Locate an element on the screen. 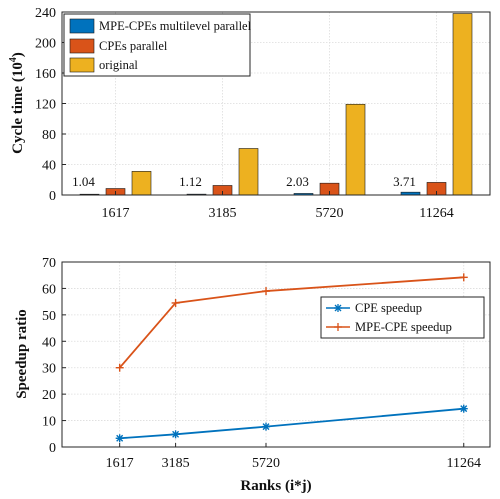 This screenshot has height=499, width=500. line-y-tick-label-3: 30 is located at coordinates (49, 369).